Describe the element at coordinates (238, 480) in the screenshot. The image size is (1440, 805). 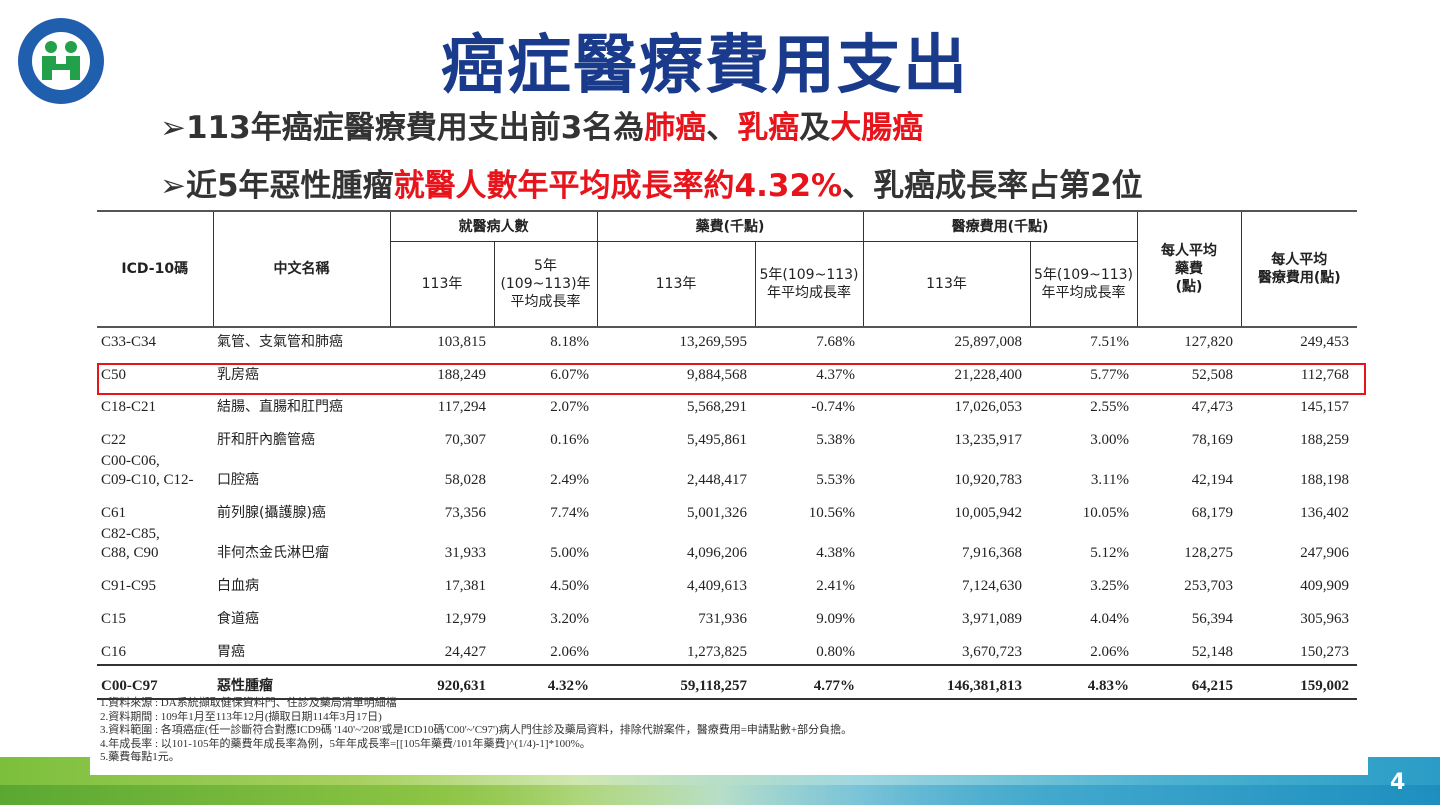
I see `cell-name: 口腔癌` at that location.